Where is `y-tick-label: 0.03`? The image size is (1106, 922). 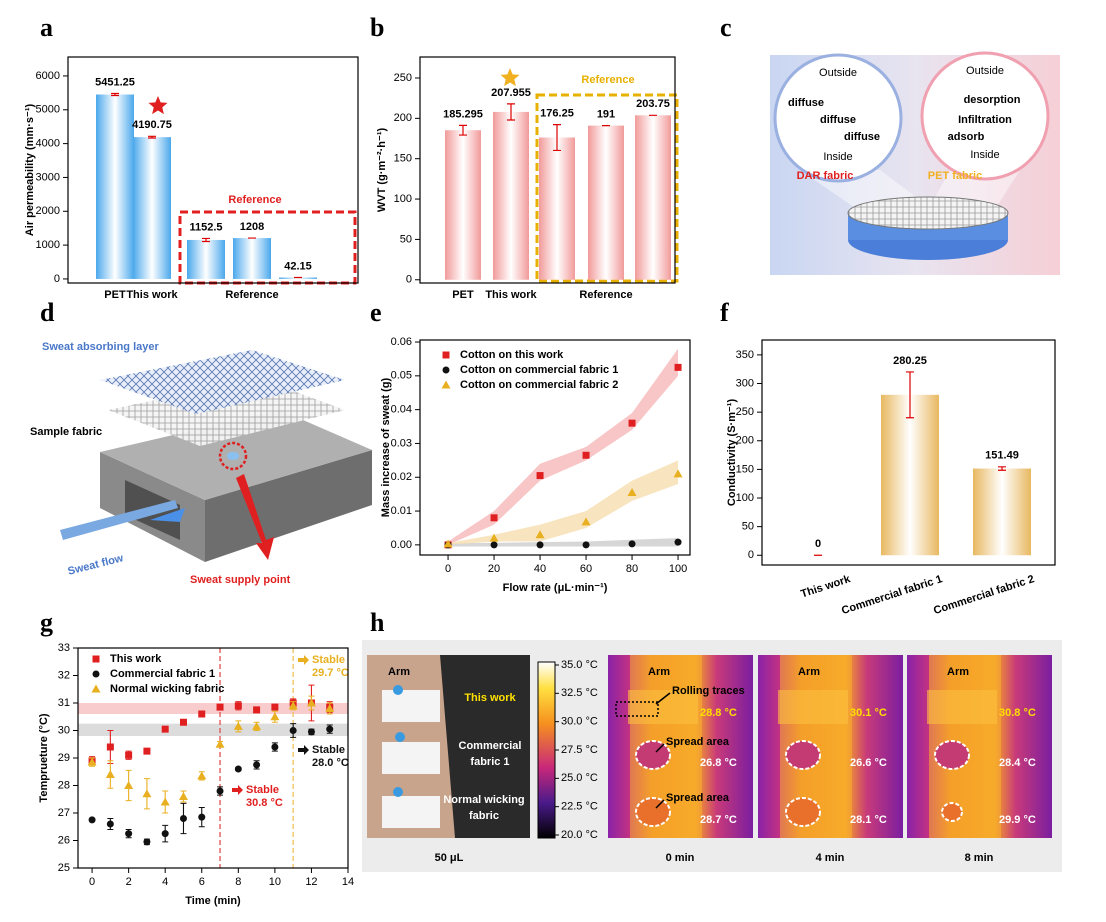
y-tick-label: 0.03 is located at coordinates (401, 443).